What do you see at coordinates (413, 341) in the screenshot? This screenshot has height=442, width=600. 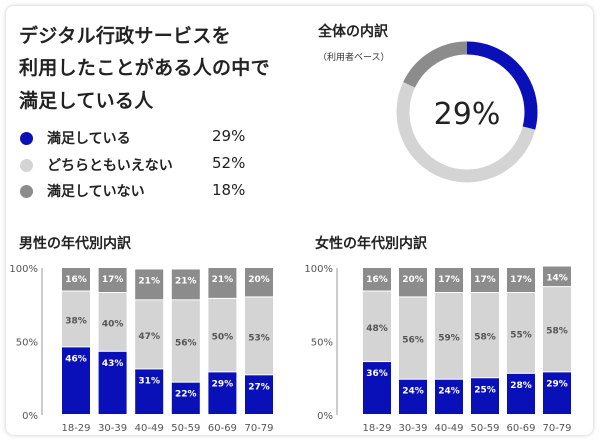 I see `female-data-label: 56%` at bounding box center [413, 341].